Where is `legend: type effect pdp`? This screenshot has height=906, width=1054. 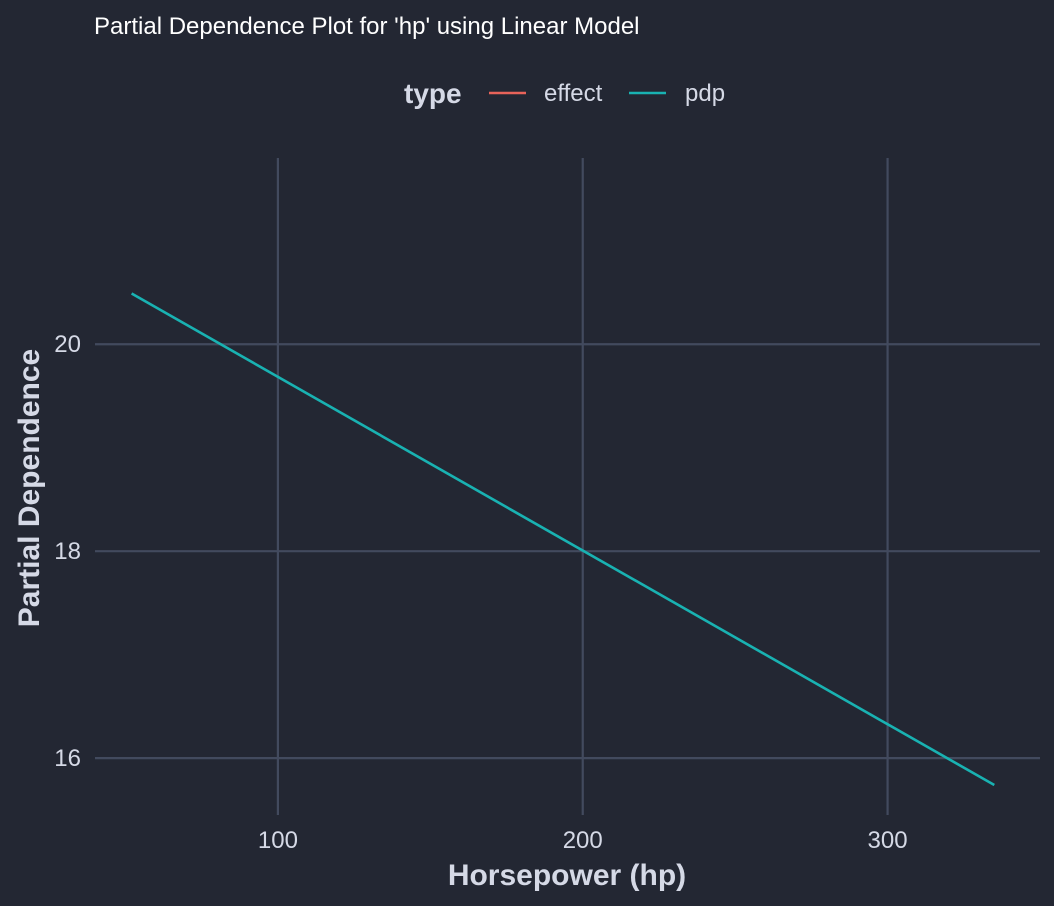 legend: type effect pdp is located at coordinates (564, 93).